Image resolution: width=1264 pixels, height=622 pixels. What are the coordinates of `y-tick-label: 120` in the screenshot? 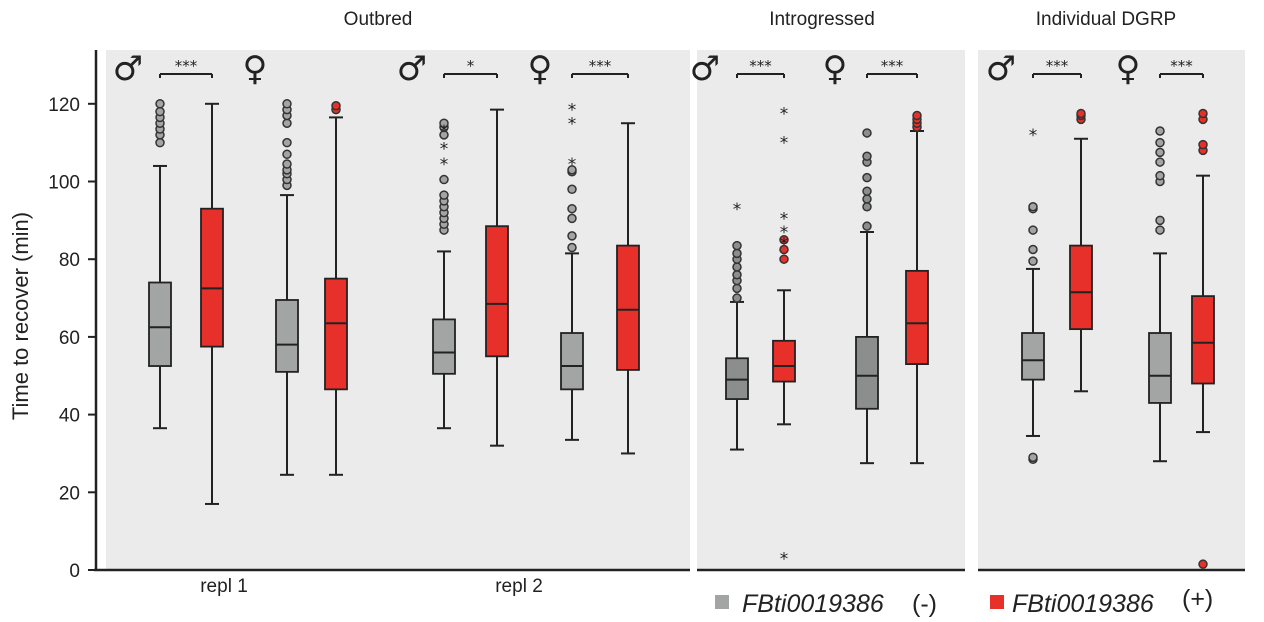 It's located at (64, 105).